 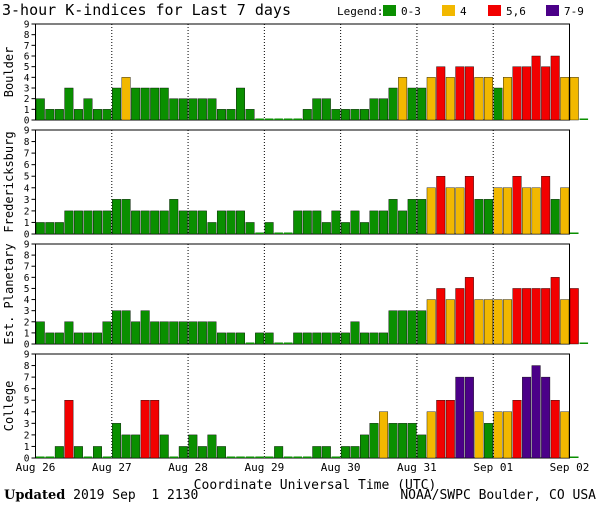 What do you see at coordinates (36, 467) in the screenshot?
I see `x-tick-label: Aug 26` at bounding box center [36, 467].